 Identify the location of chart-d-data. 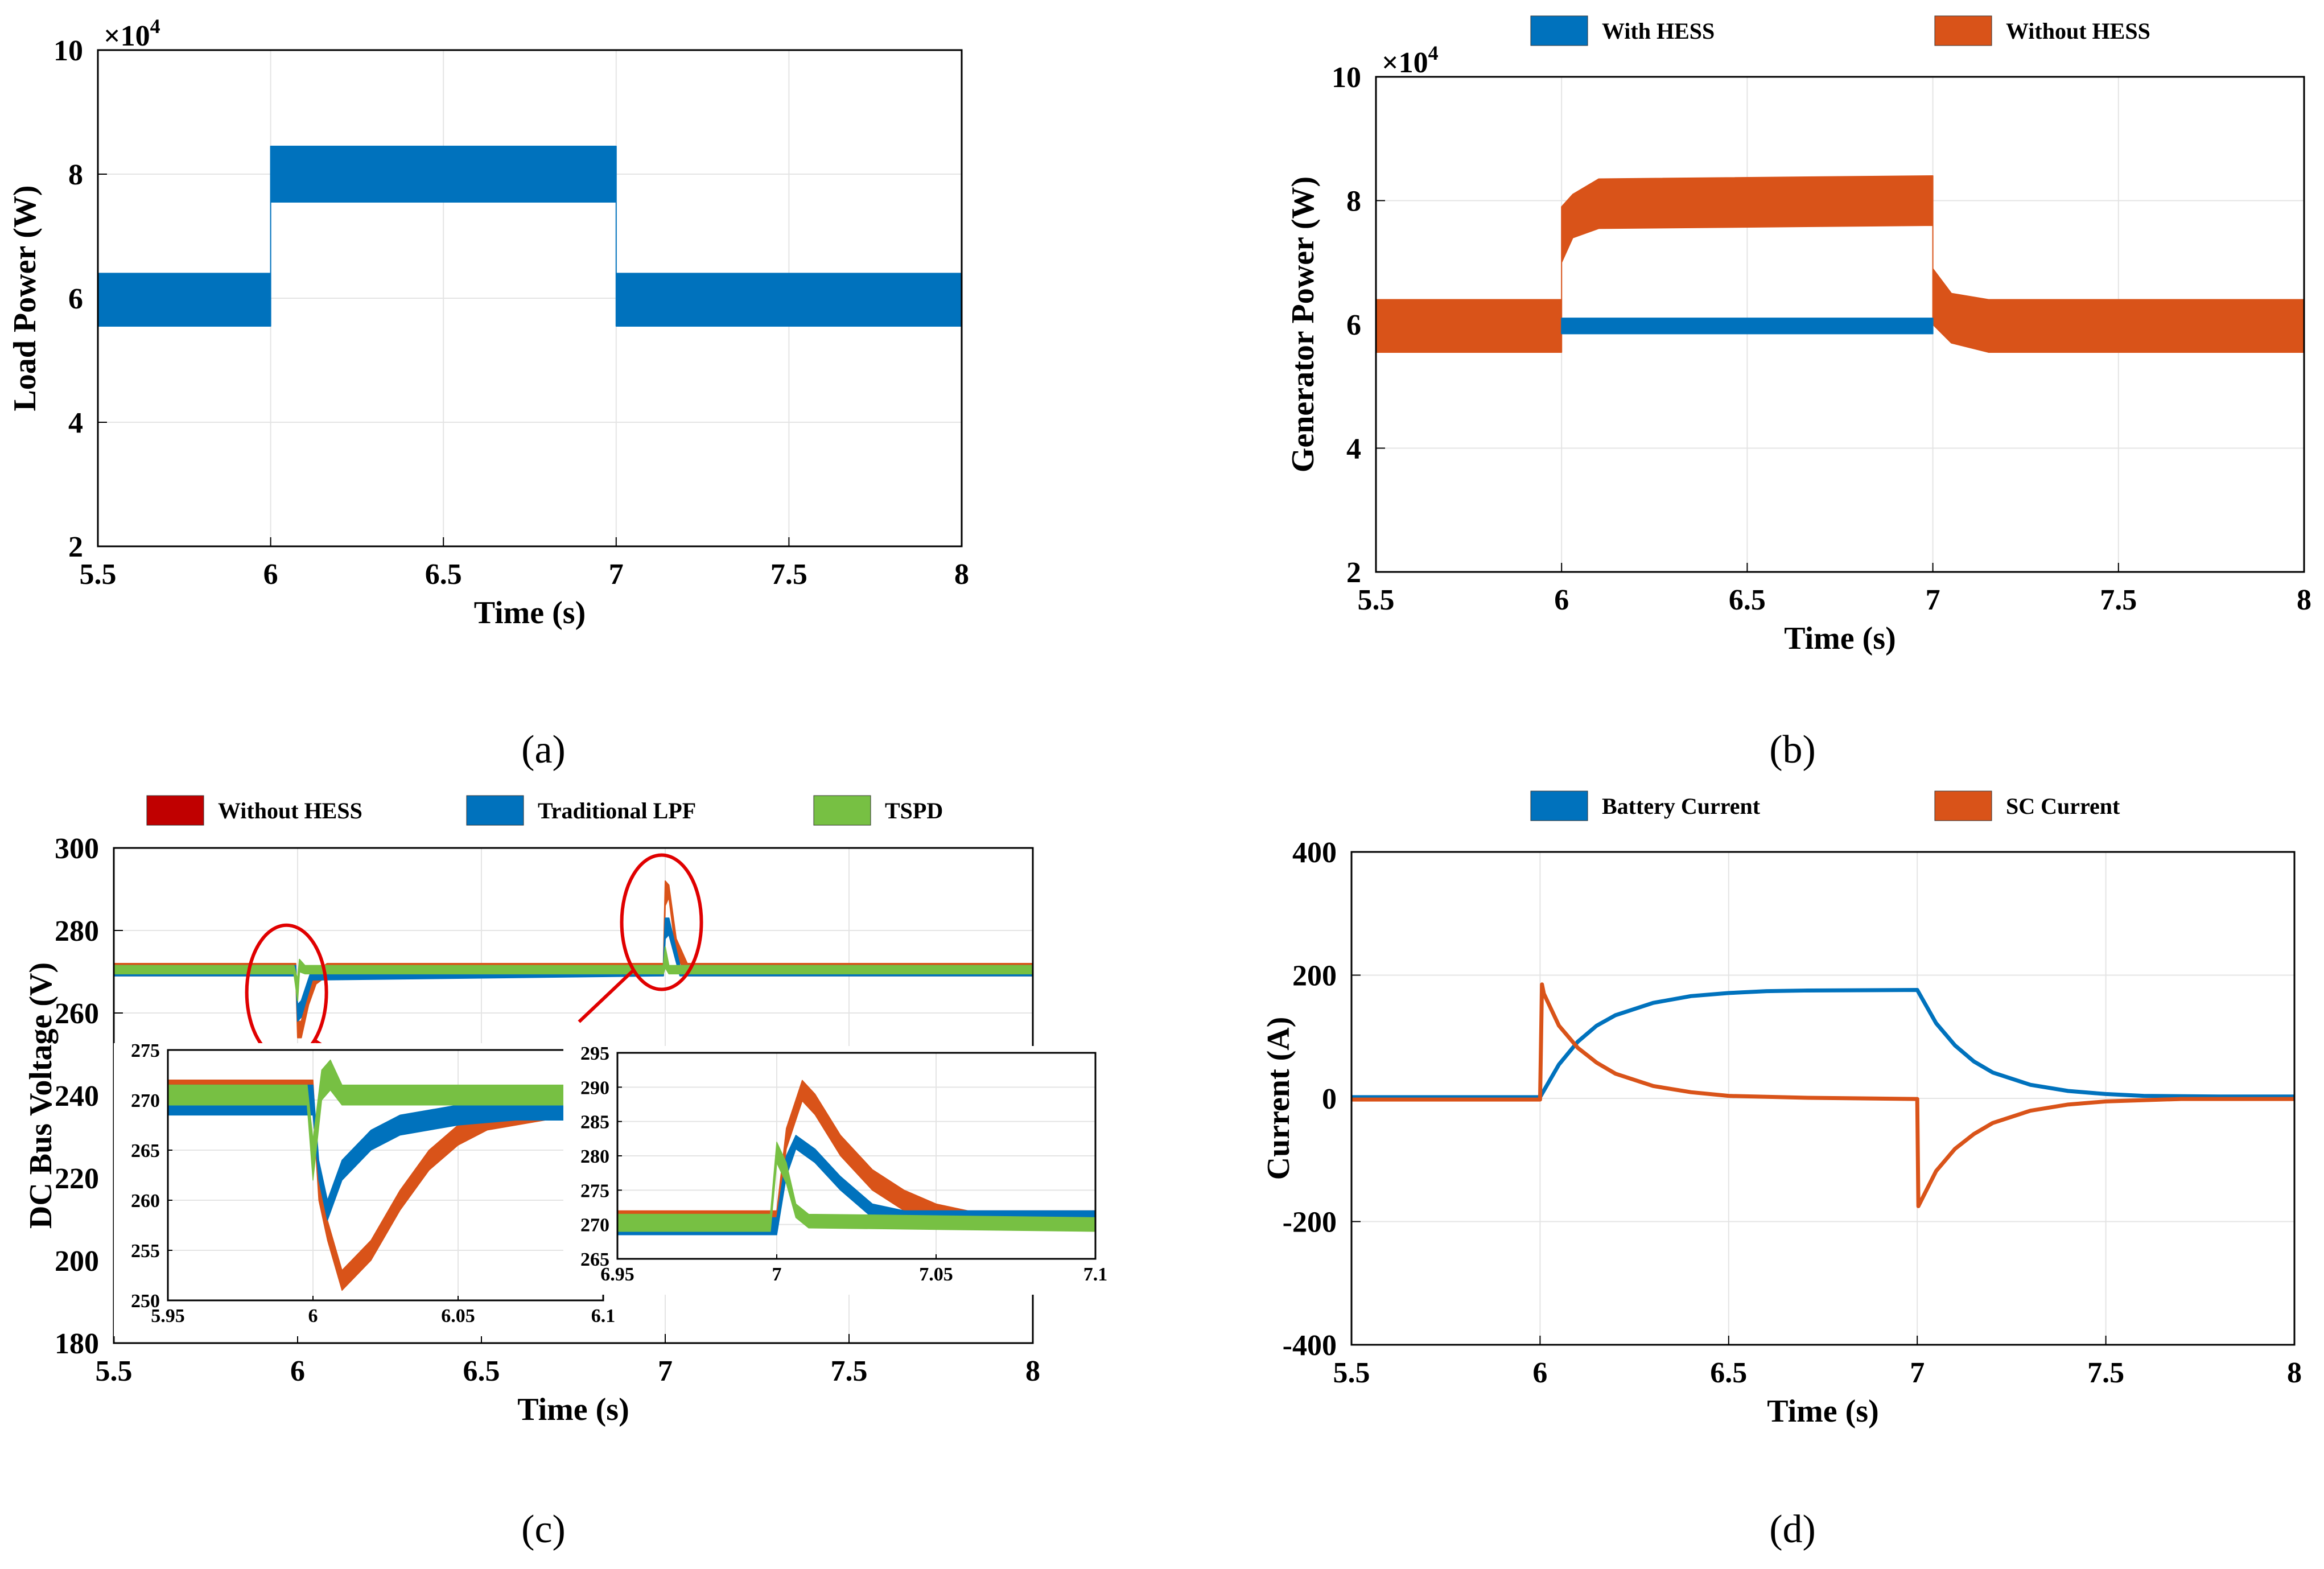
(1822, 1095).